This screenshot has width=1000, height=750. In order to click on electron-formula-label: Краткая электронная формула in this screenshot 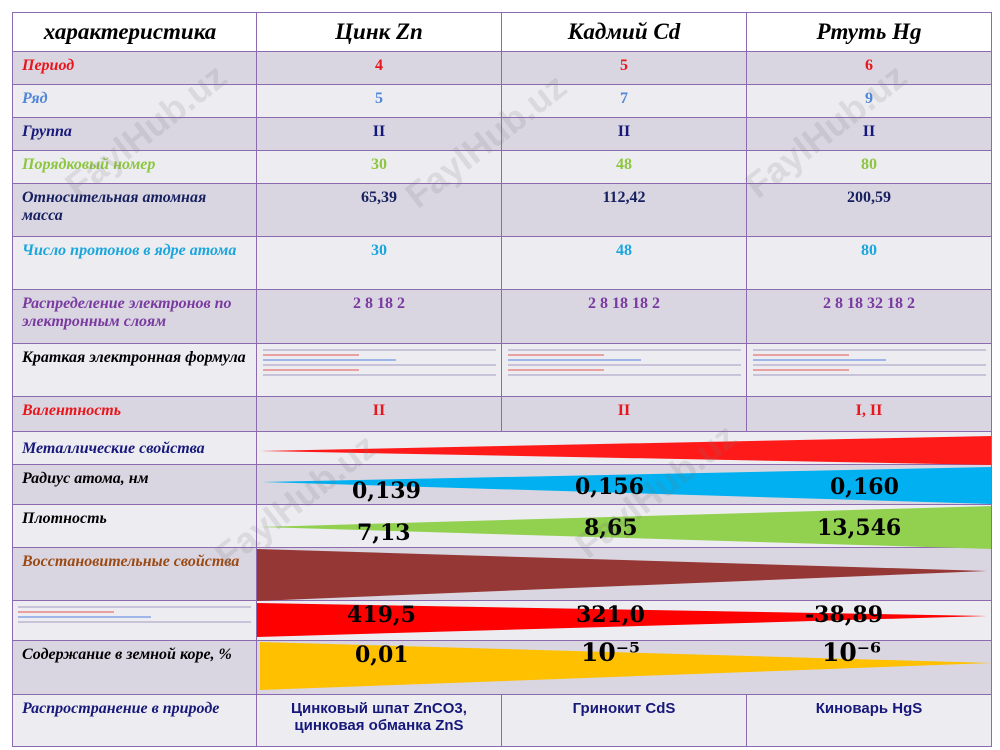, I will do `click(134, 370)`.